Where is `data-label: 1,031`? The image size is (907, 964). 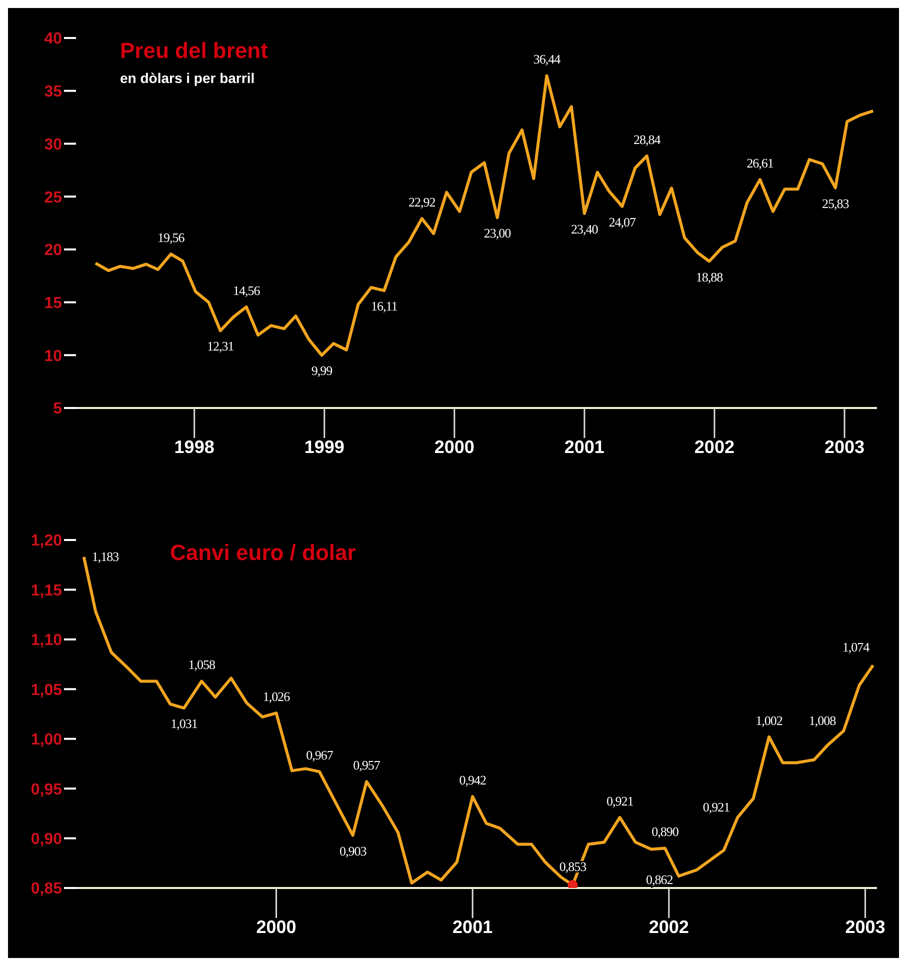 data-label: 1,031 is located at coordinates (184, 724).